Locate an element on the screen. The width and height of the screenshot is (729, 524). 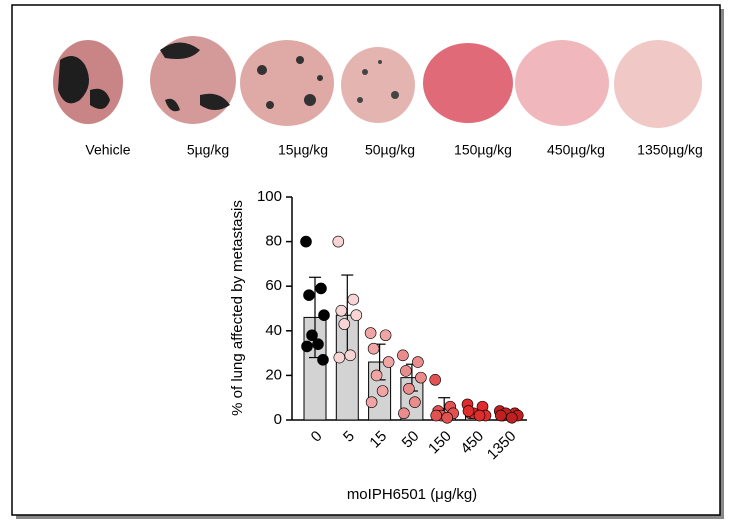
image-label: 5µg/kg is located at coordinates (208, 150).